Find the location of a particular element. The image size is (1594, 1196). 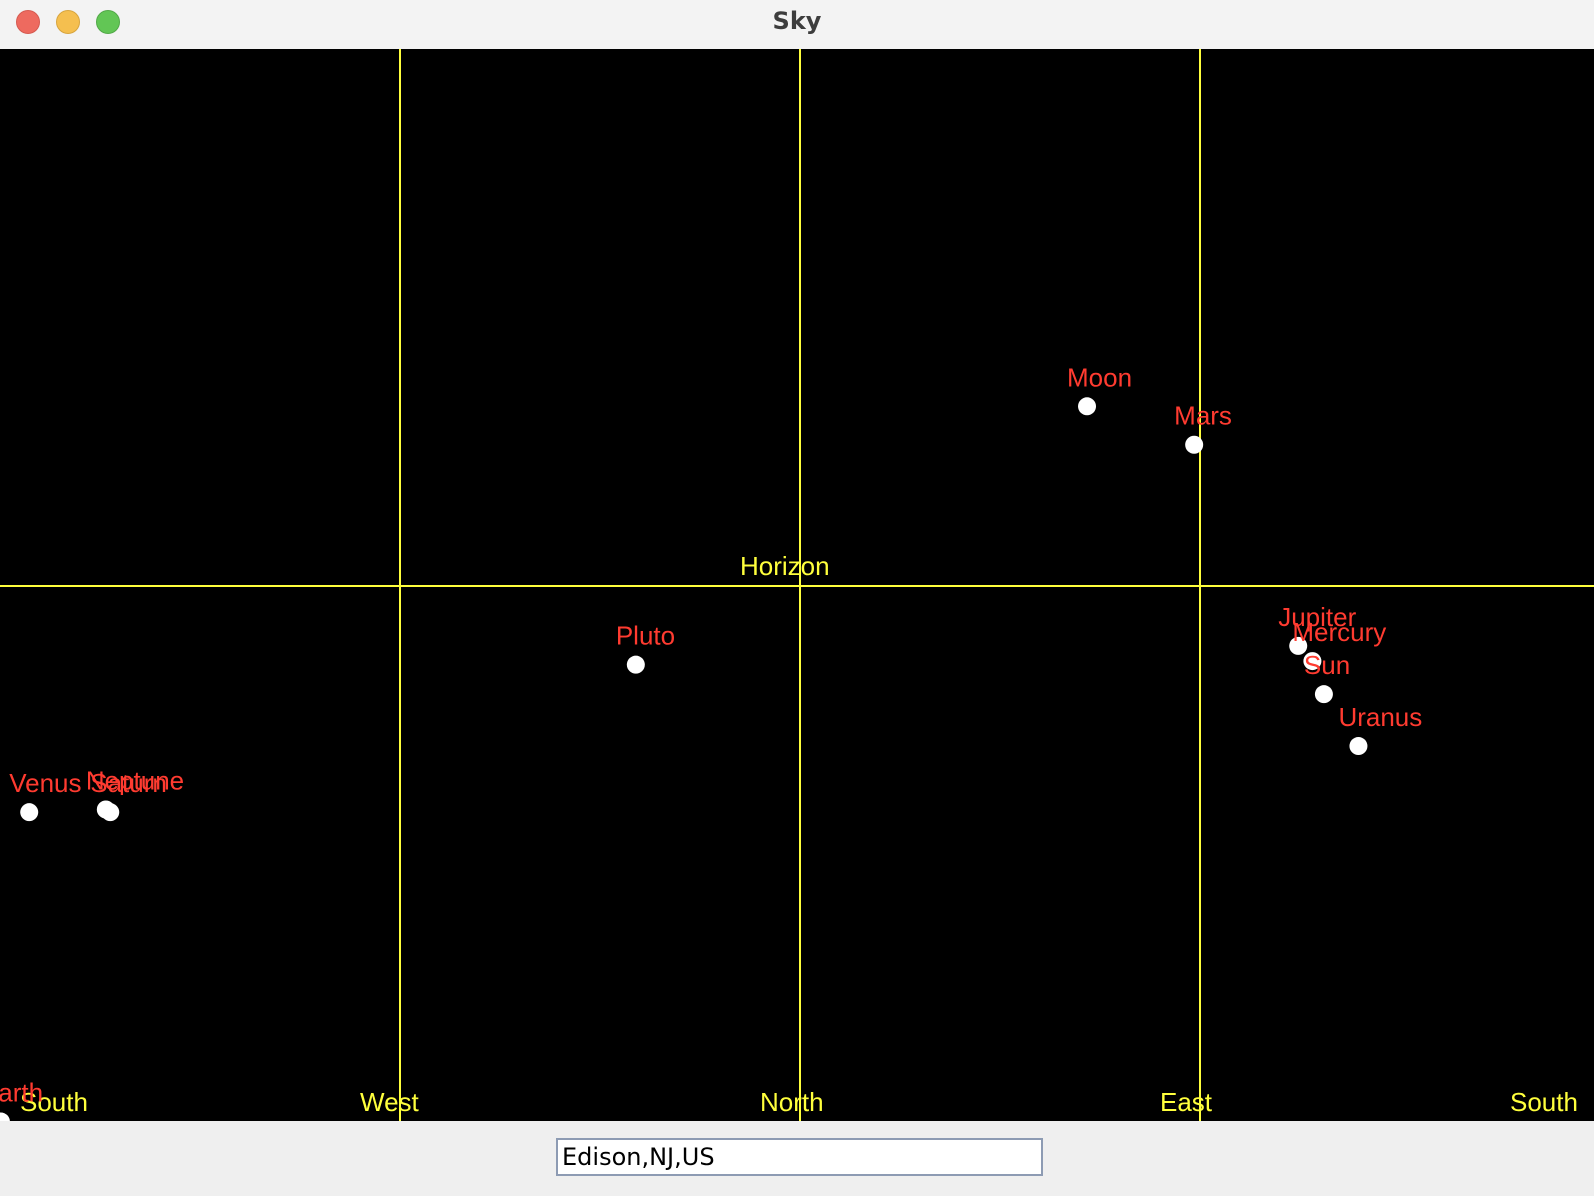

window-title: Sky is located at coordinates (797, 21).